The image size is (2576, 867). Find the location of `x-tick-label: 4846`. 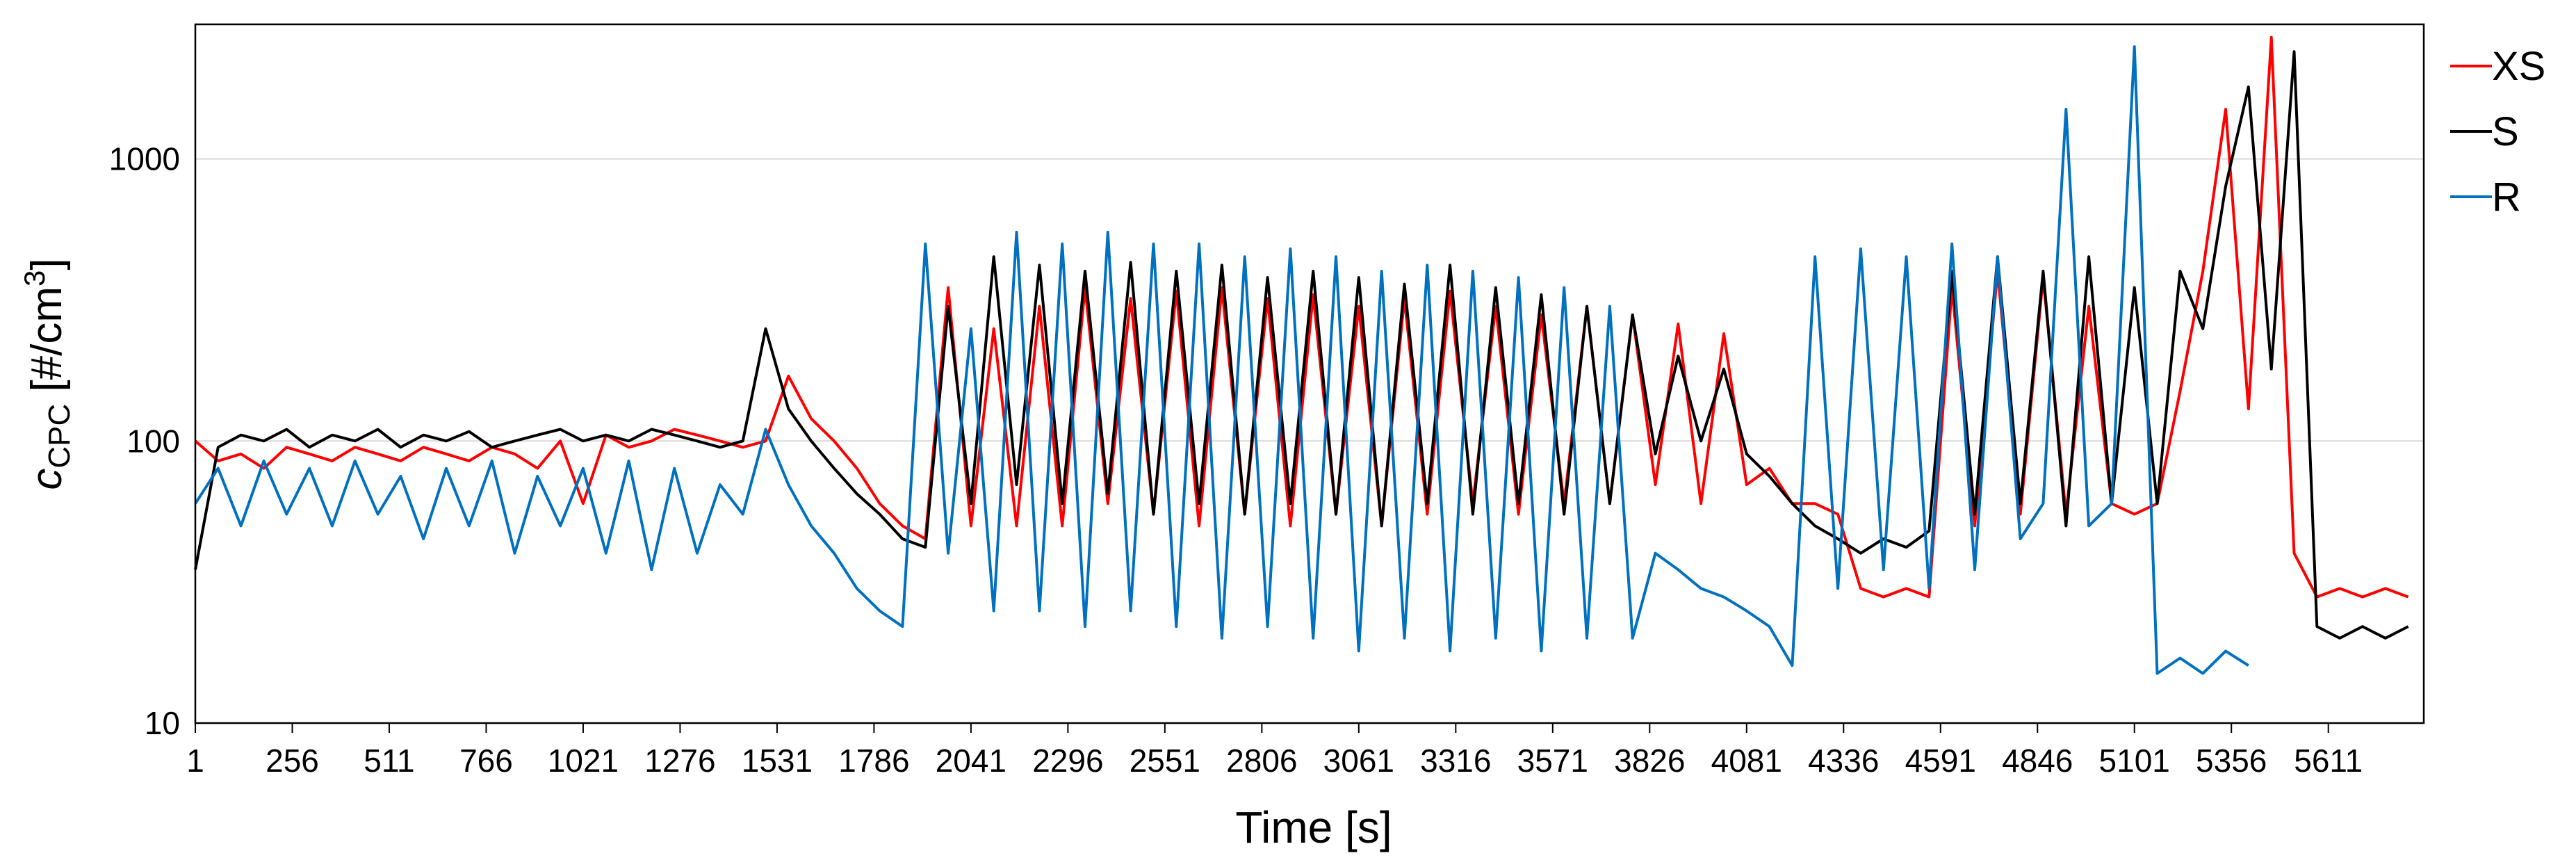

x-tick-label: 4846 is located at coordinates (2037, 761).